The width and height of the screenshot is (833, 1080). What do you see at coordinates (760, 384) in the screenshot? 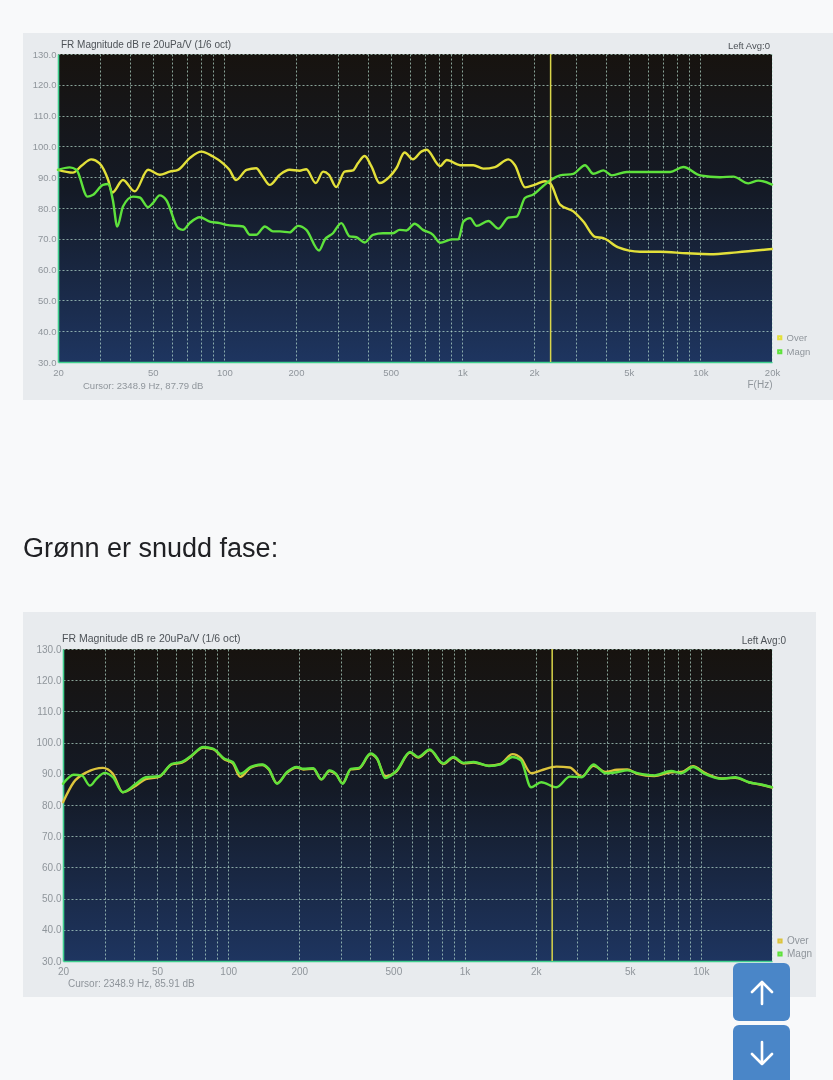
I see `x-axis-title: F(Hz)` at bounding box center [760, 384].